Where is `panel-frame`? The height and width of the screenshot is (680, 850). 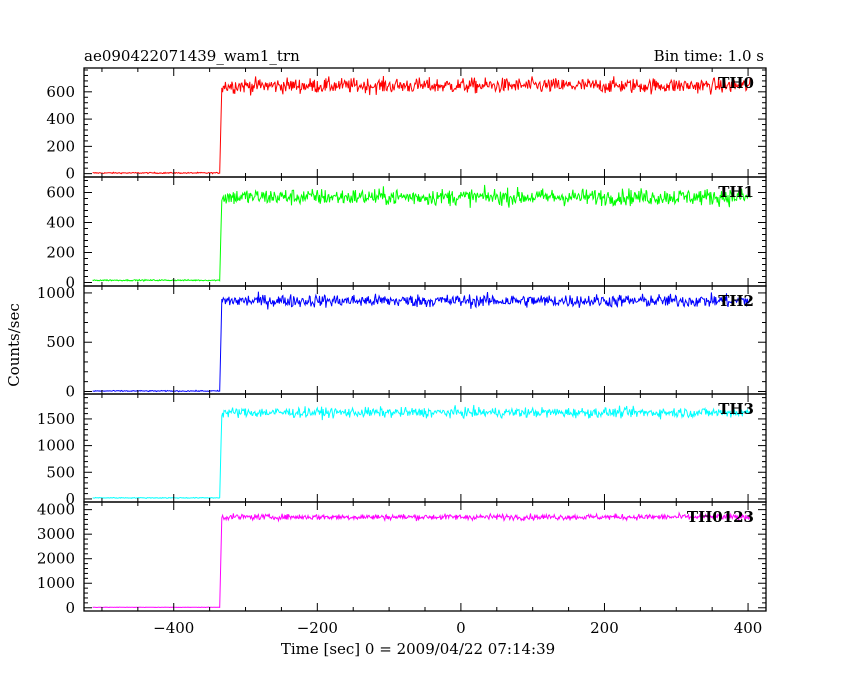
panel-frame is located at coordinates (425, 231).